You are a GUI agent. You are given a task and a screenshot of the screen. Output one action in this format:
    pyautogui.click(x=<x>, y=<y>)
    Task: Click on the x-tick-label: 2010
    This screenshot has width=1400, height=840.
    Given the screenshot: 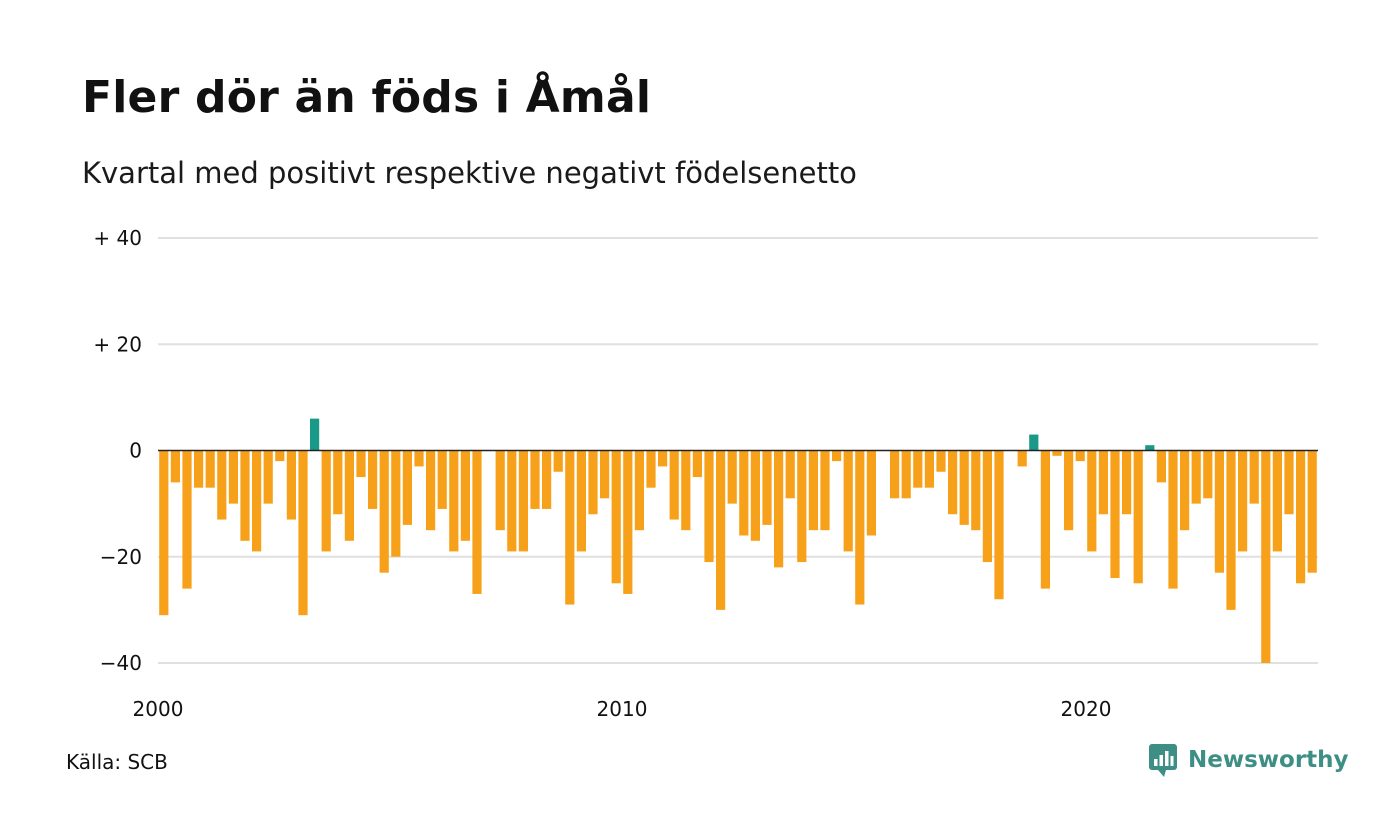 What is the action you would take?
    pyautogui.click(x=622, y=709)
    